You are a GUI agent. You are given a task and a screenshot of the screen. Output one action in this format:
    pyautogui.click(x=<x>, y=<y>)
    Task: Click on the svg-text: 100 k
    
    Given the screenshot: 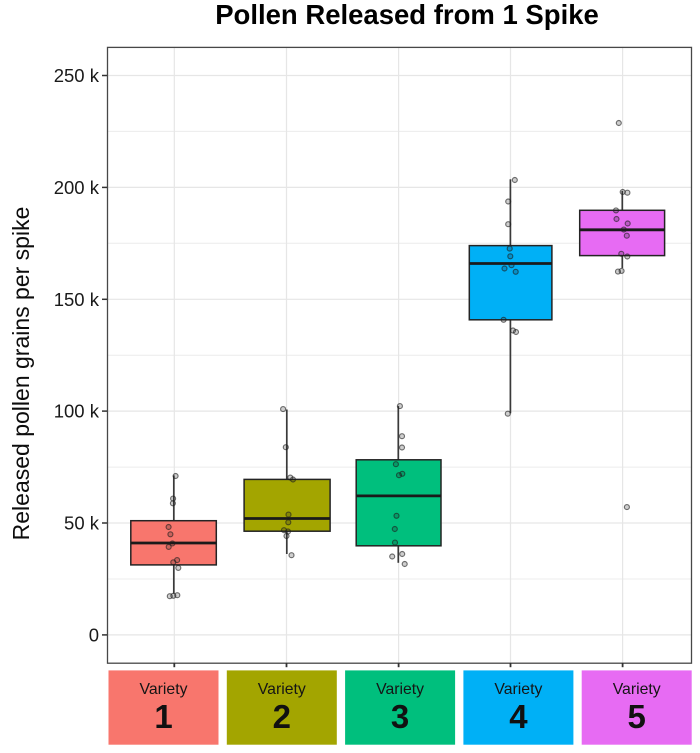 What is the action you would take?
    pyautogui.click(x=77, y=411)
    